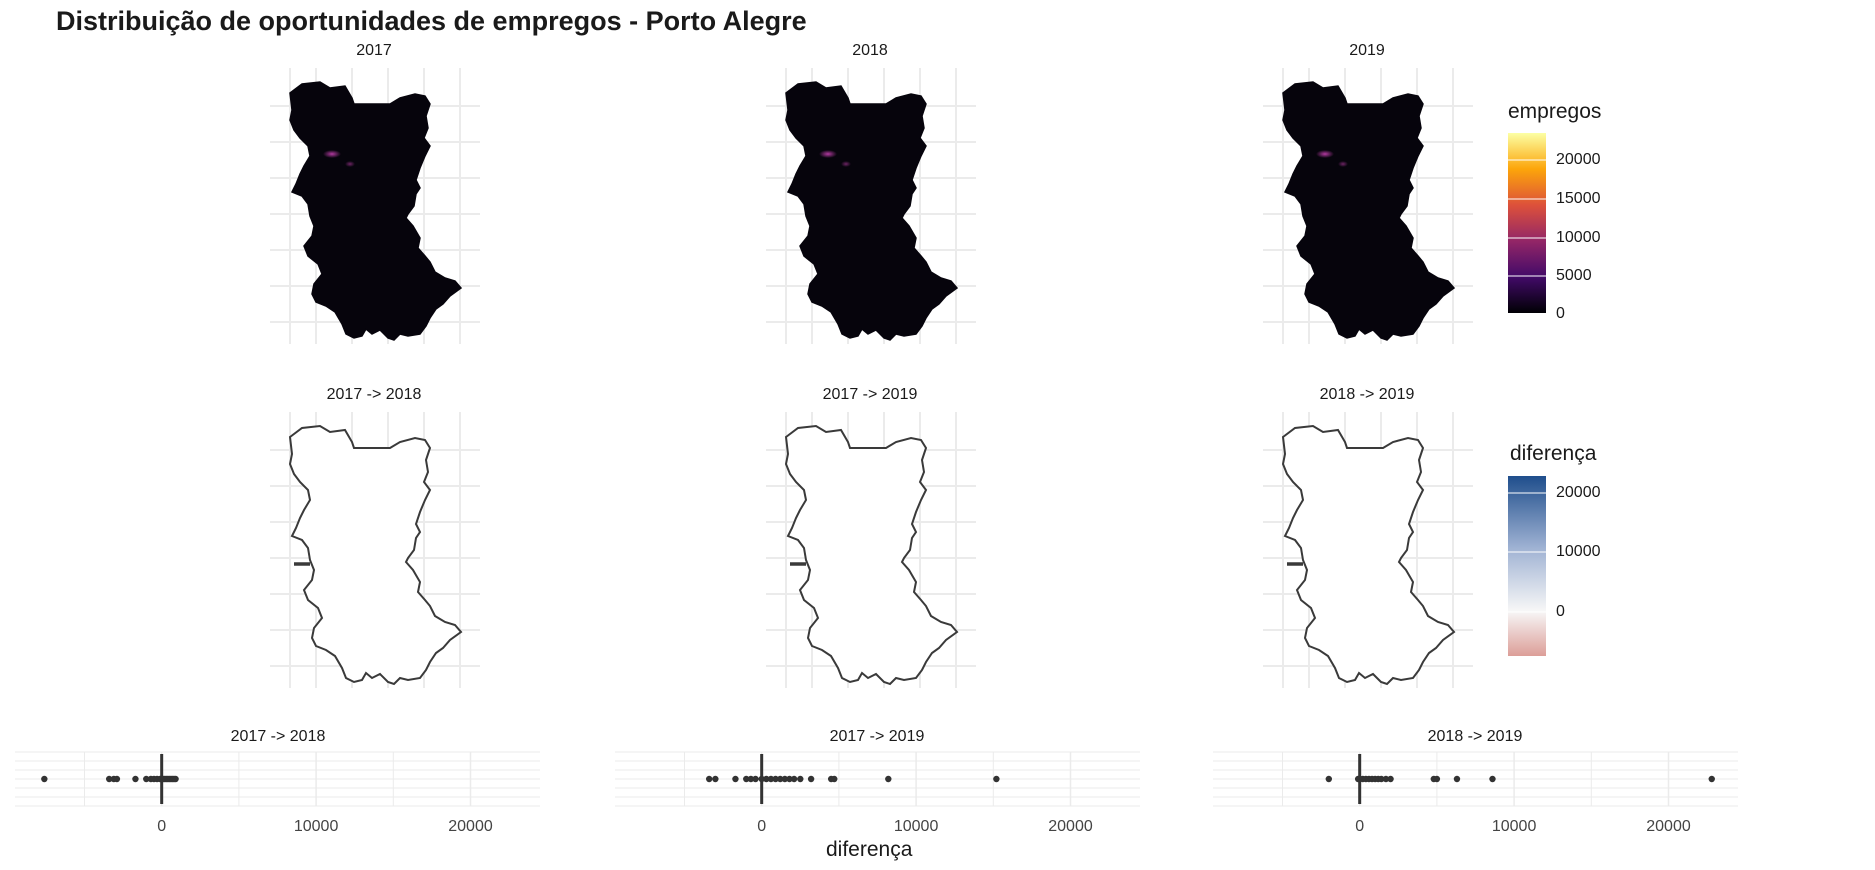 This screenshot has width=1875, height=870. Describe the element at coordinates (374, 50) in the screenshot. I see `panel-title-2017: 2017` at that location.